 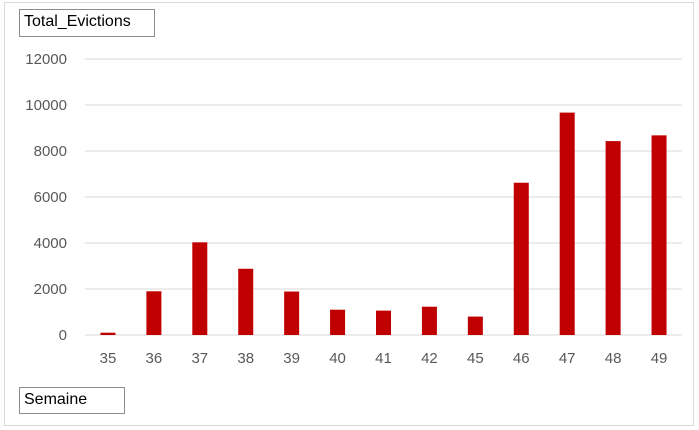 What do you see at coordinates (46, 59) in the screenshot?
I see `y-tick-label: 12000` at bounding box center [46, 59].